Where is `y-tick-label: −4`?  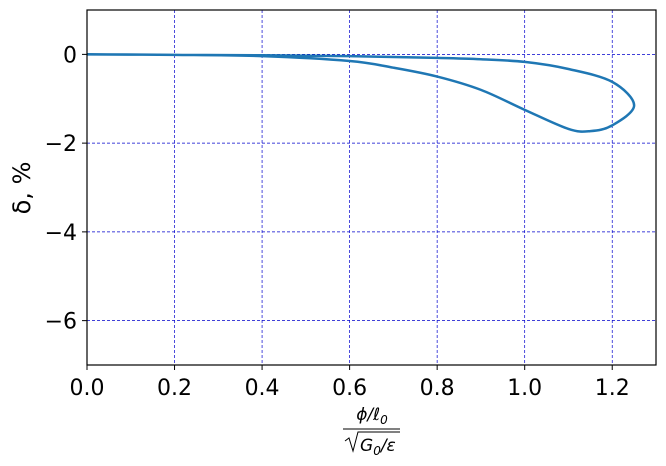
y-tick-label: −4 is located at coordinates (61, 233).